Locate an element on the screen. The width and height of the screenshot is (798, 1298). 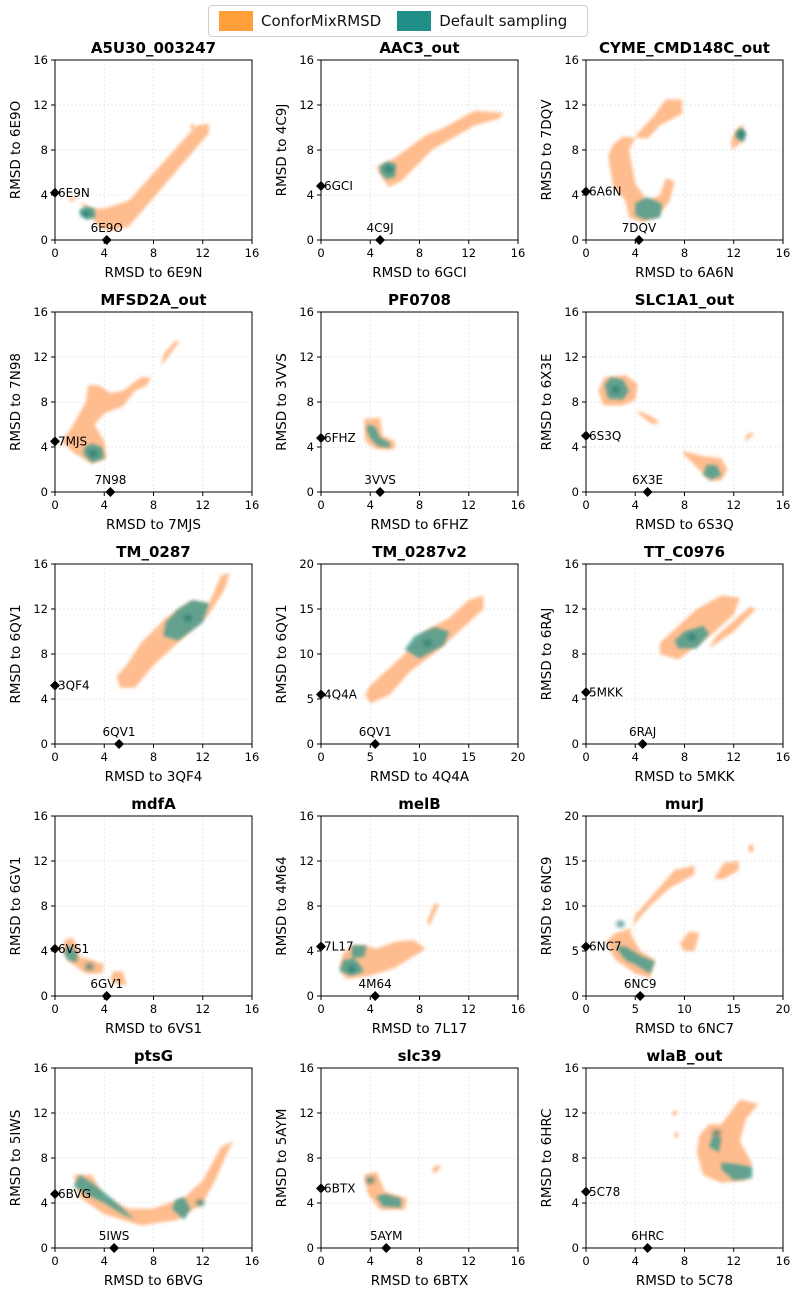
x-axis-label: RMSD to 6GCI is located at coordinates (419, 273).